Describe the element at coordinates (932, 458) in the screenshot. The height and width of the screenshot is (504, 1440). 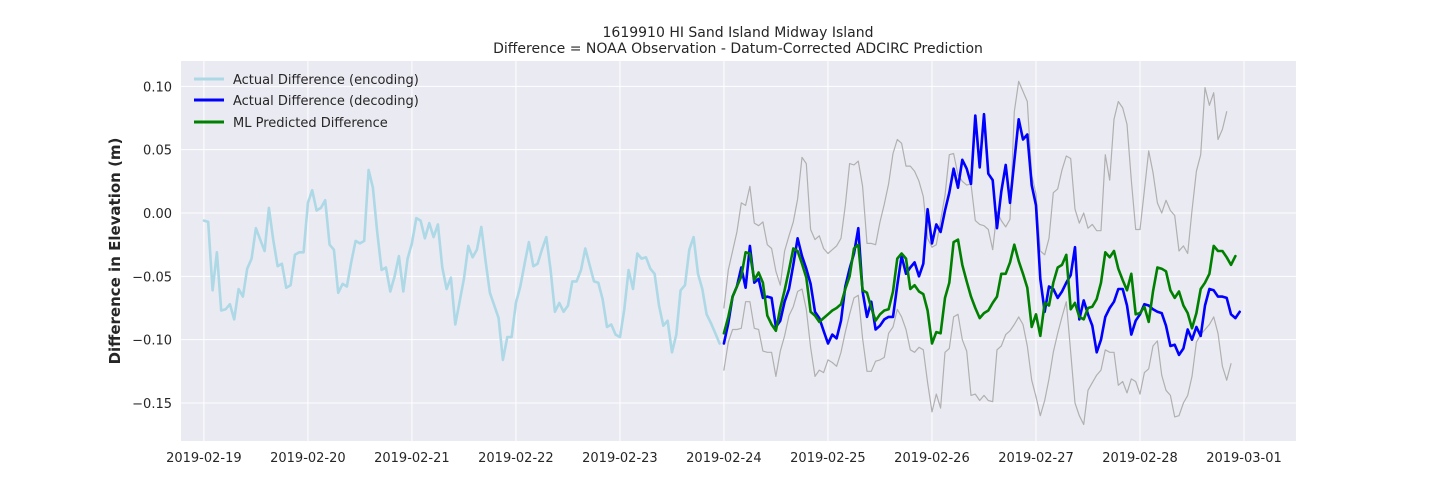
I see `x-tick-label: 2019-02-26` at that location.